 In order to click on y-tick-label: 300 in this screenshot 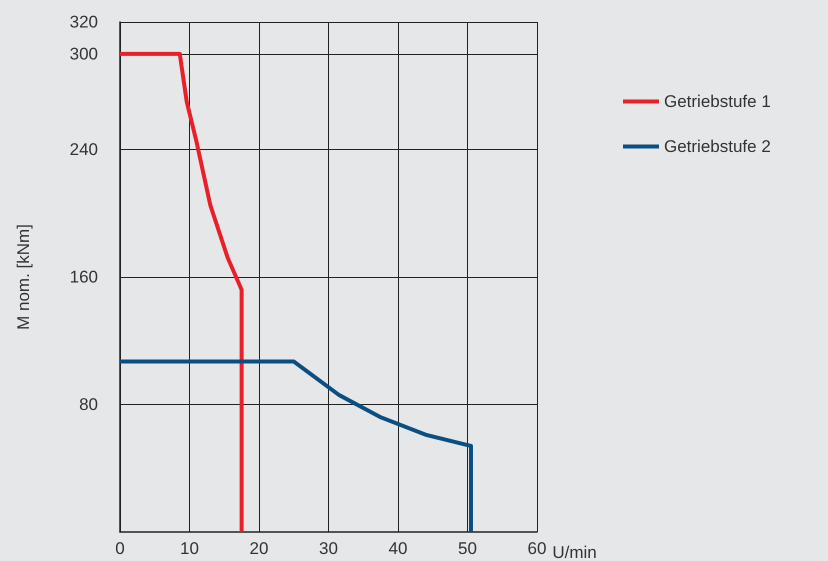, I will do `click(84, 54)`.